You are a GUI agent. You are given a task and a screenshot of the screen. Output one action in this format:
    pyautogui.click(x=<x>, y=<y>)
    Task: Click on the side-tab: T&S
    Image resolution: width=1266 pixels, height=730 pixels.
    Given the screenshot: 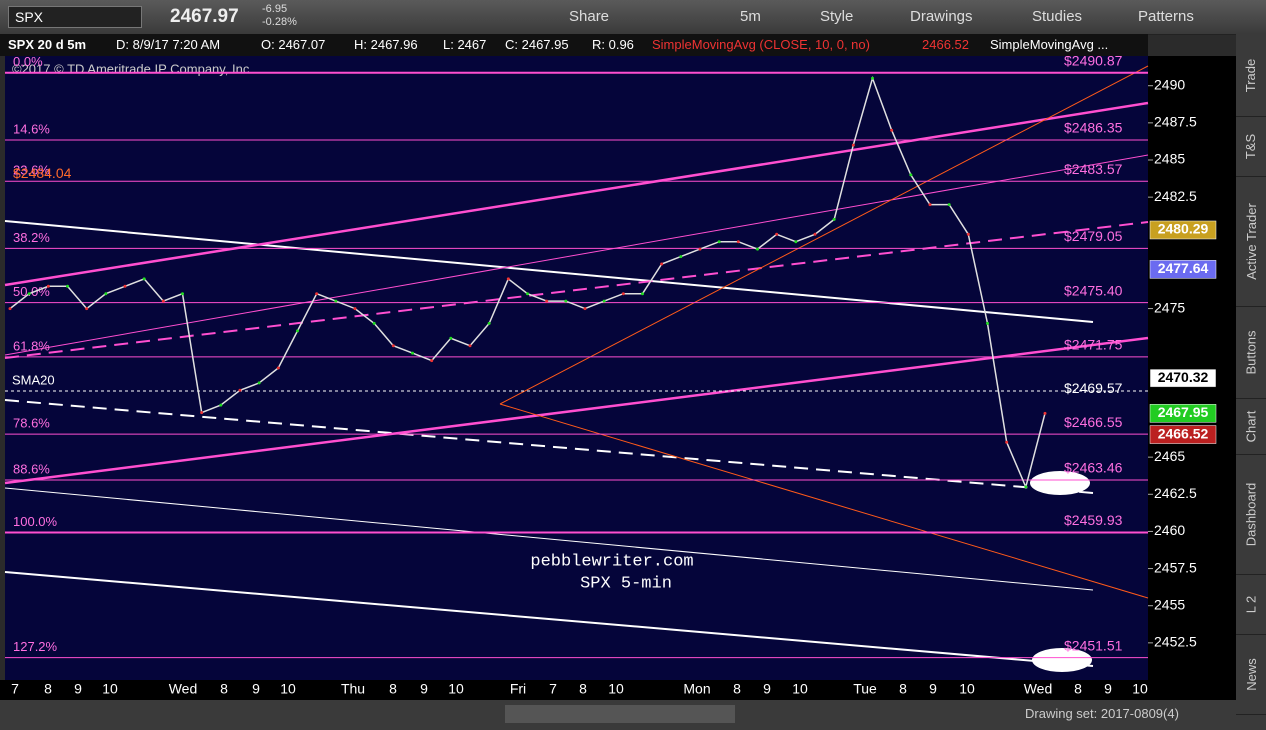 What is the action you would take?
    pyautogui.click(x=1251, y=146)
    